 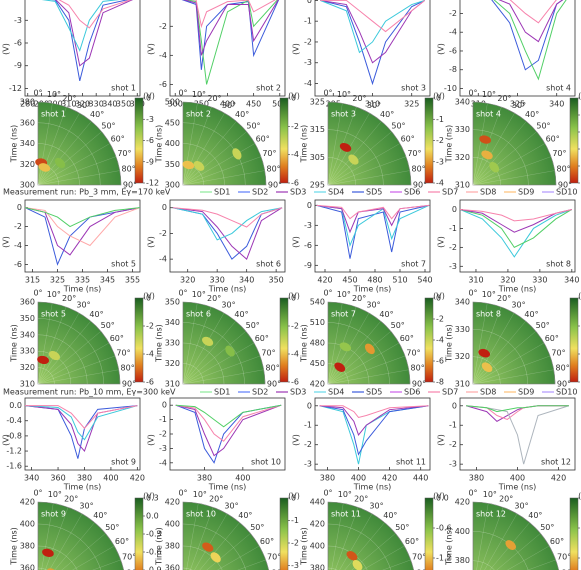 What do you see at coordinates (411, 104) in the screenshot?
I see `x-tick-label: 325` at bounding box center [411, 104].